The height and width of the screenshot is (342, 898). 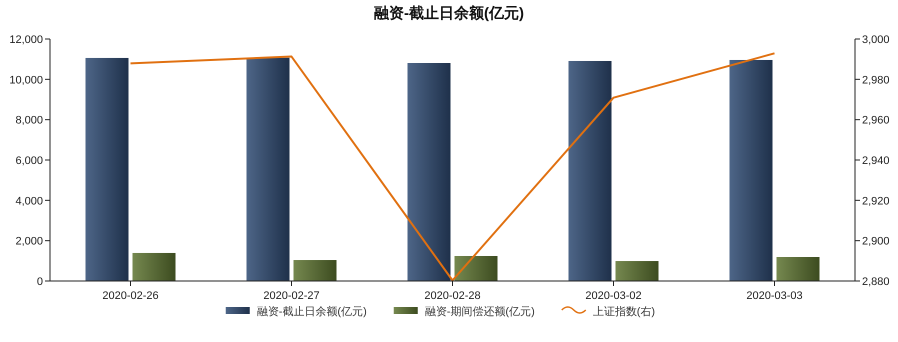 What do you see at coordinates (479, 311) in the screenshot?
I see `legend-label: 融资-期间偿还额(亿元)` at bounding box center [479, 311].